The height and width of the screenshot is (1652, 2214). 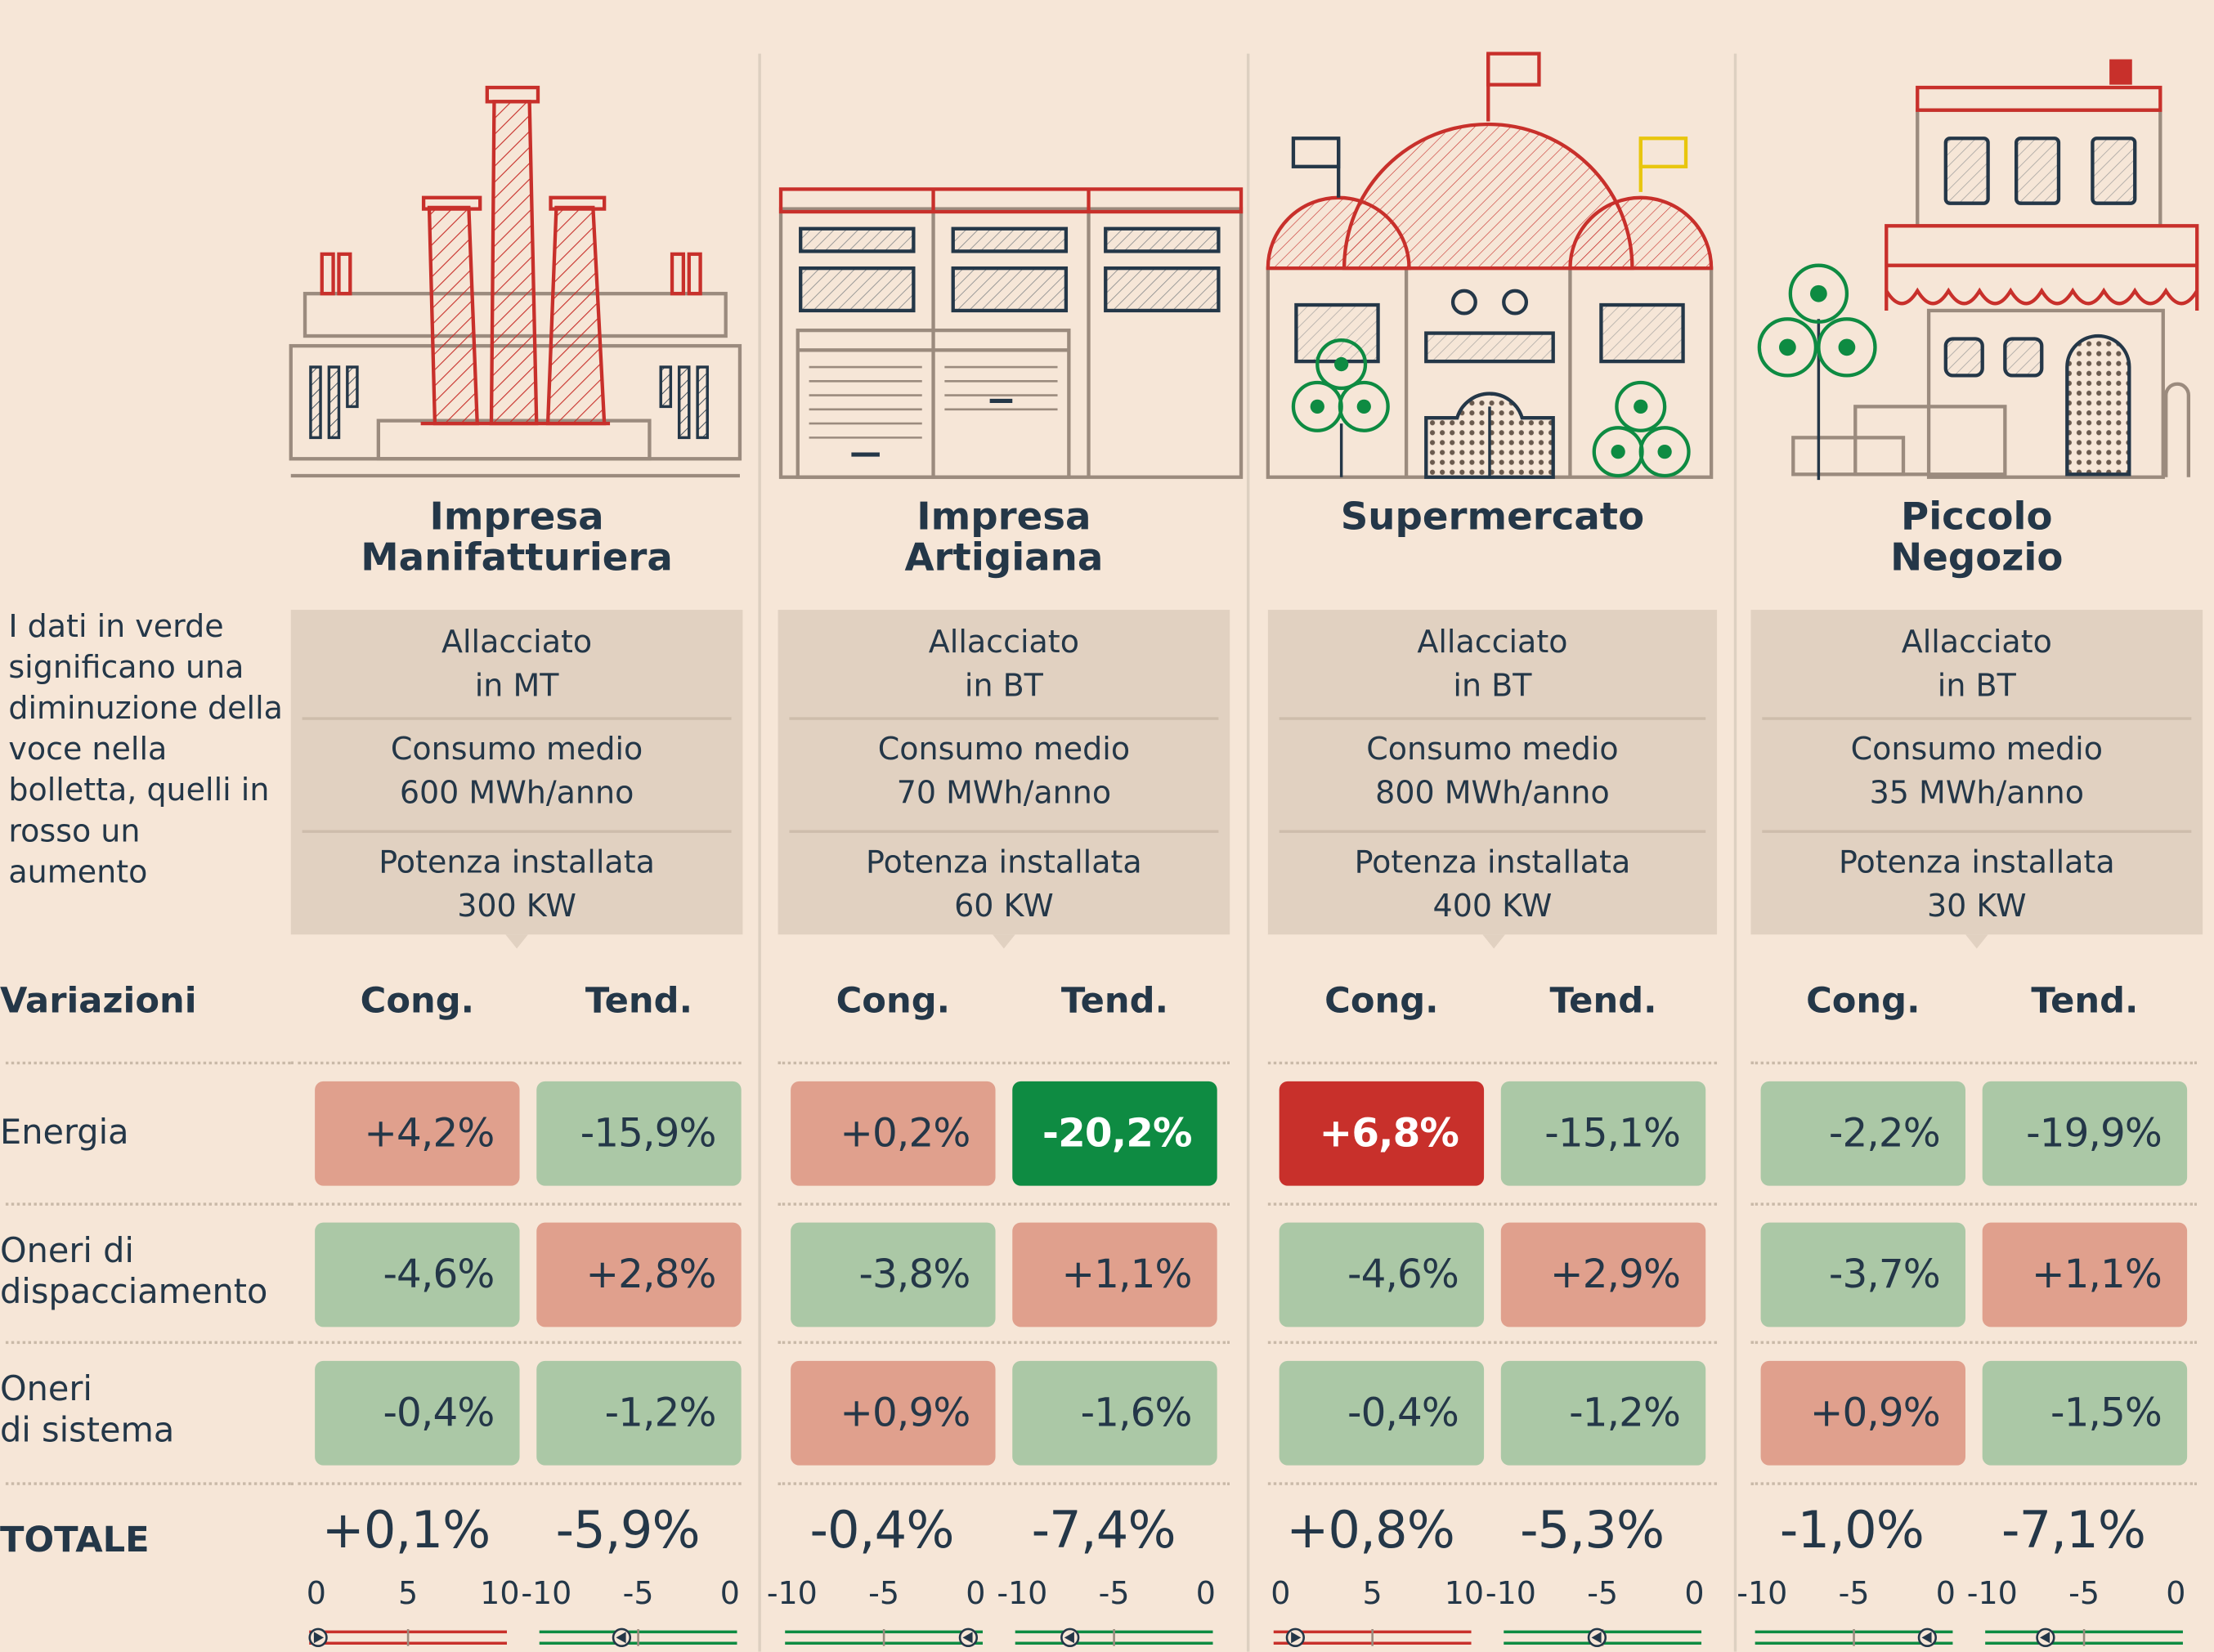 I want to click on factory-icon, so click(x=515, y=281).